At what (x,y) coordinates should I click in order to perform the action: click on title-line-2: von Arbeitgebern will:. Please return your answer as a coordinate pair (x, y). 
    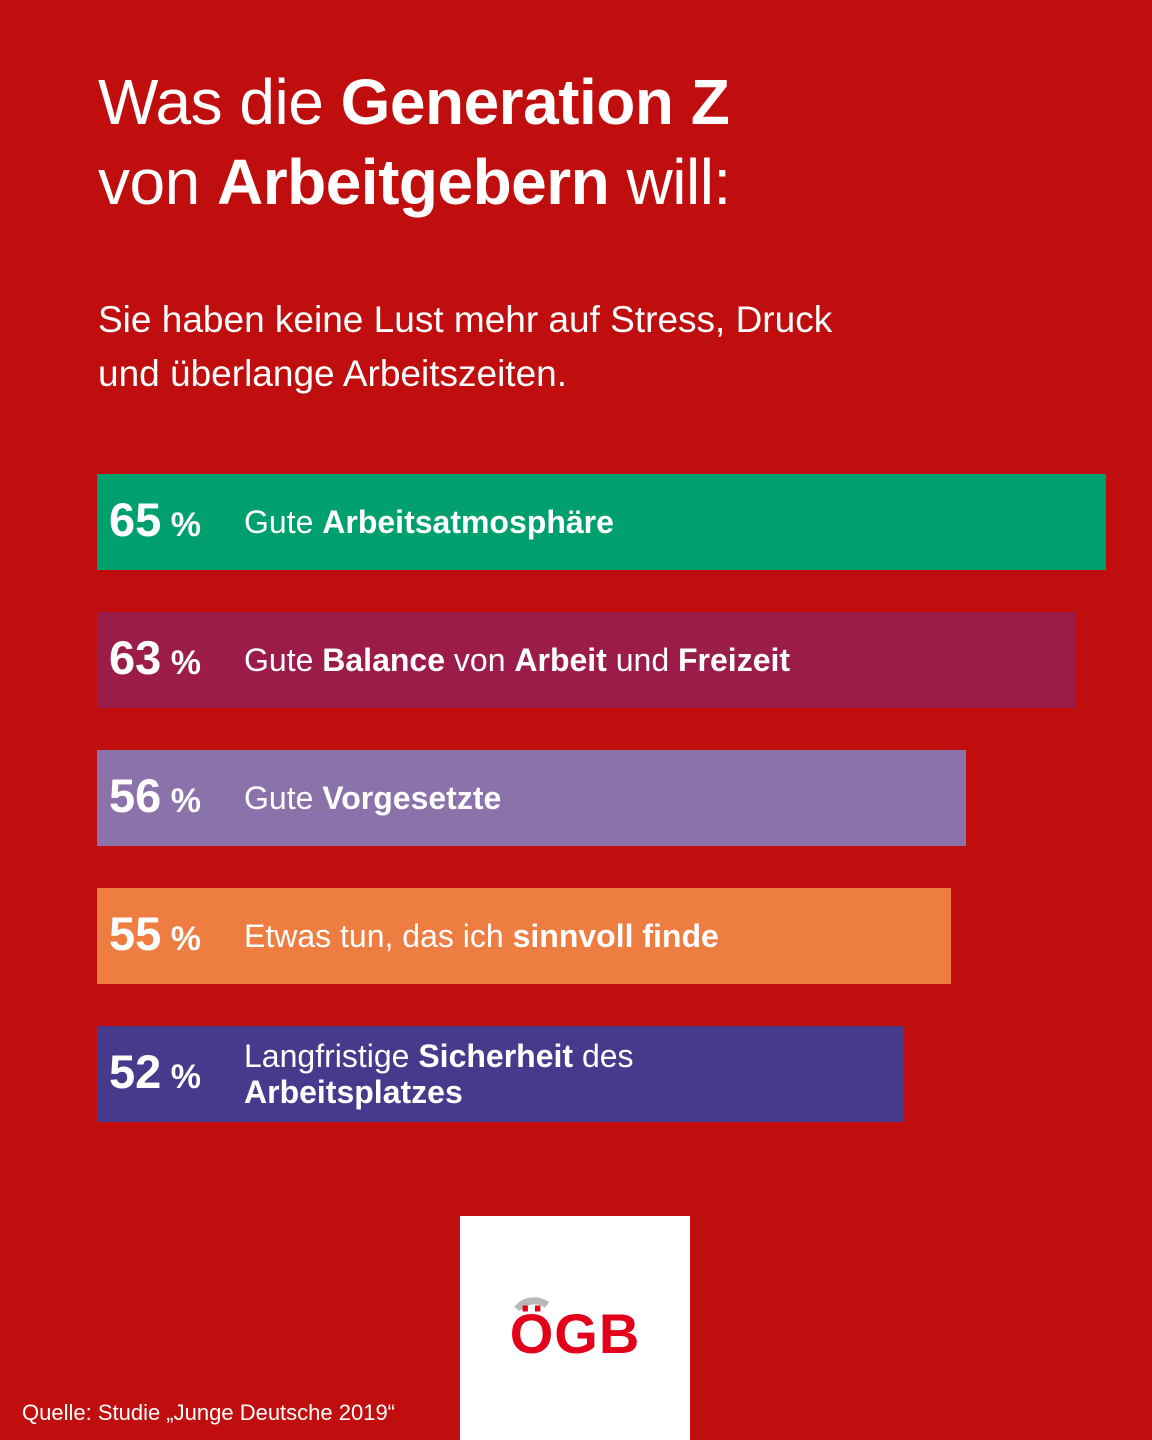
    Looking at the image, I should click on (414, 182).